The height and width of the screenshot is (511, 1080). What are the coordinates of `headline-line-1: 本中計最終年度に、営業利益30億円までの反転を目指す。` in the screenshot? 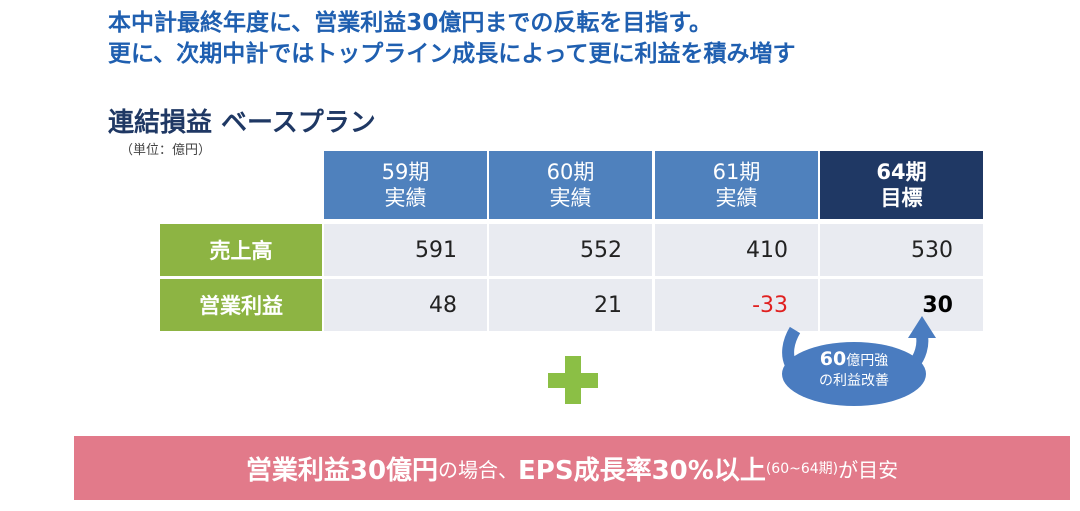 It's located at (410, 23).